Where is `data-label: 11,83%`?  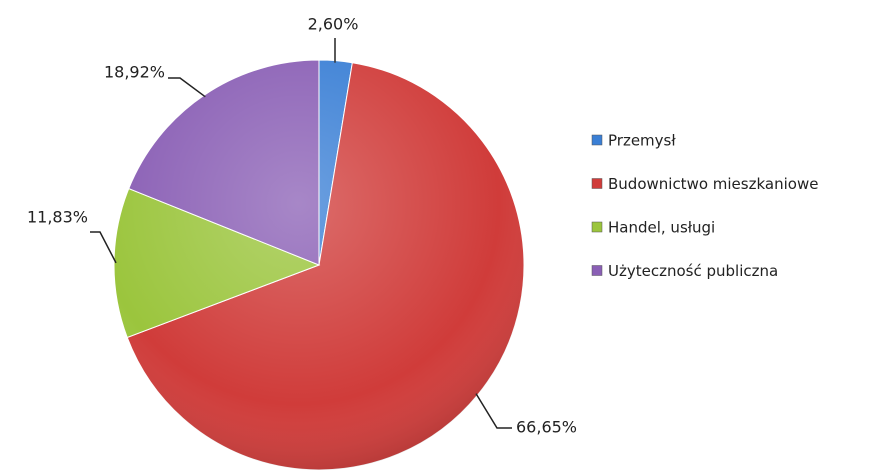 data-label: 11,83% is located at coordinates (57, 217).